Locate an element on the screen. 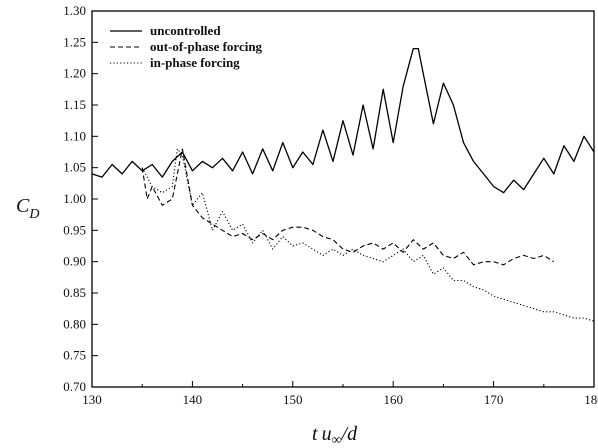  x-axis-title-t: t is located at coordinates (315, 434).